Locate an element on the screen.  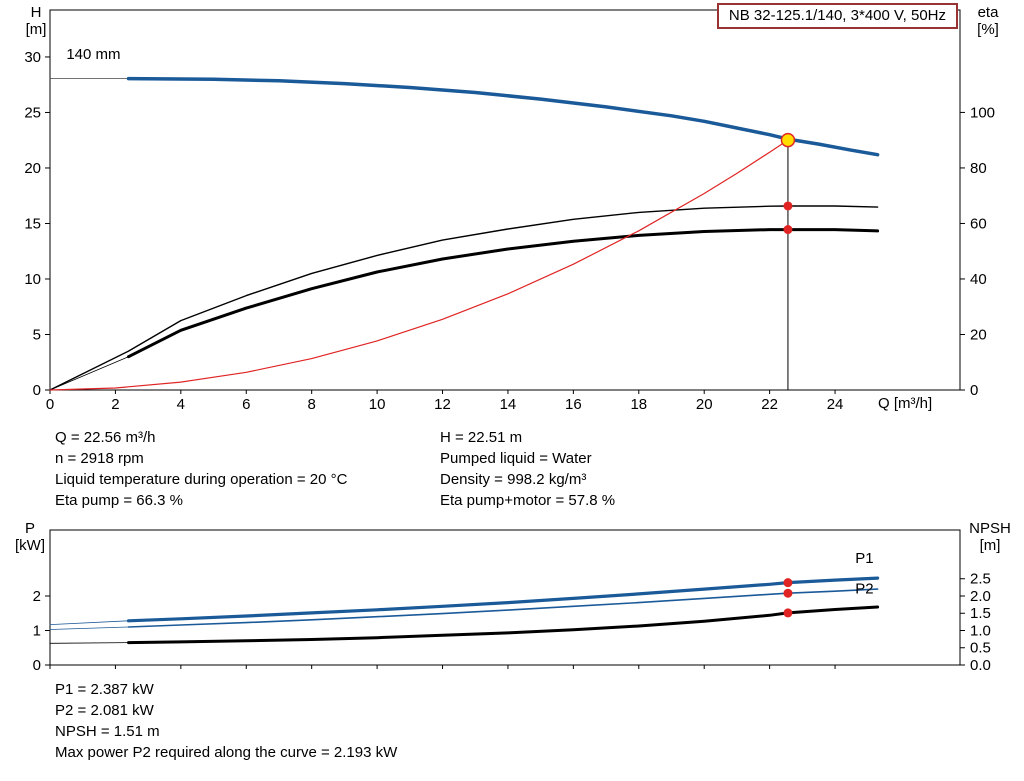
info-eta-pump-motor: Eta pump+motor = 57.8 % is located at coordinates (528, 500).